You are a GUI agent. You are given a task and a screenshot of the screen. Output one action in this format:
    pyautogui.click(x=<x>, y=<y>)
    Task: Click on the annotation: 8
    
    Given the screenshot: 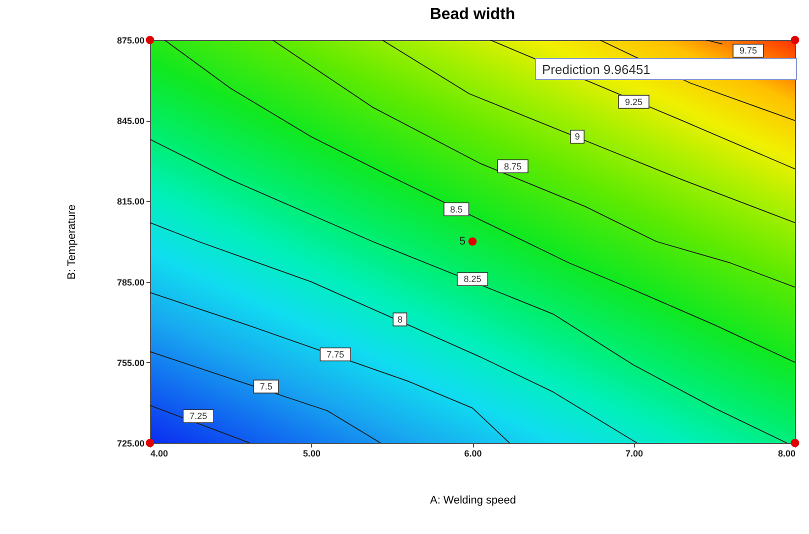 What is the action you would take?
    pyautogui.click(x=399, y=319)
    